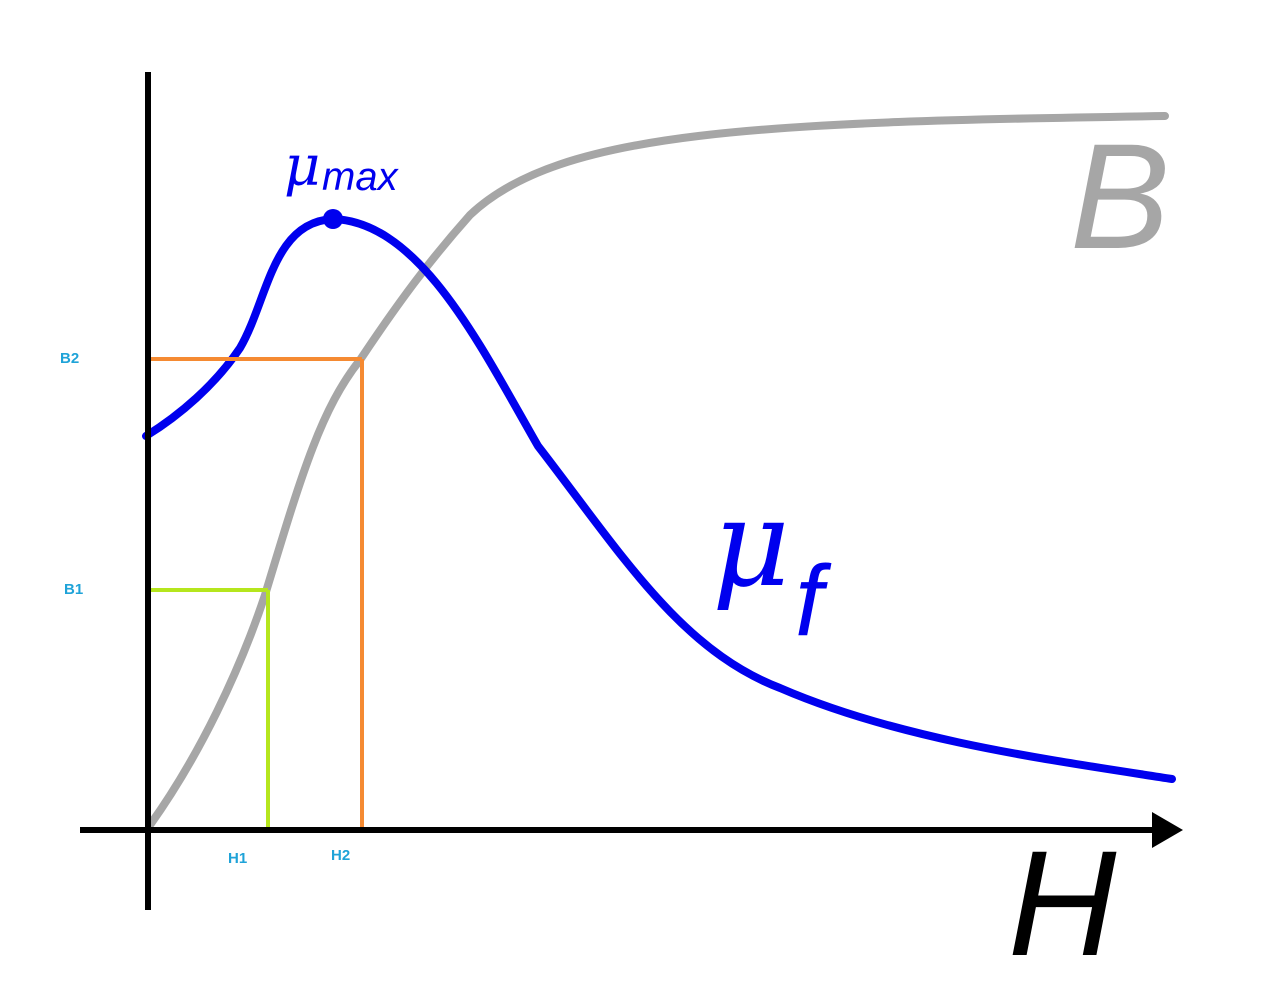 The image size is (1280, 987). I want to click on h1-label: H1, so click(237, 858).